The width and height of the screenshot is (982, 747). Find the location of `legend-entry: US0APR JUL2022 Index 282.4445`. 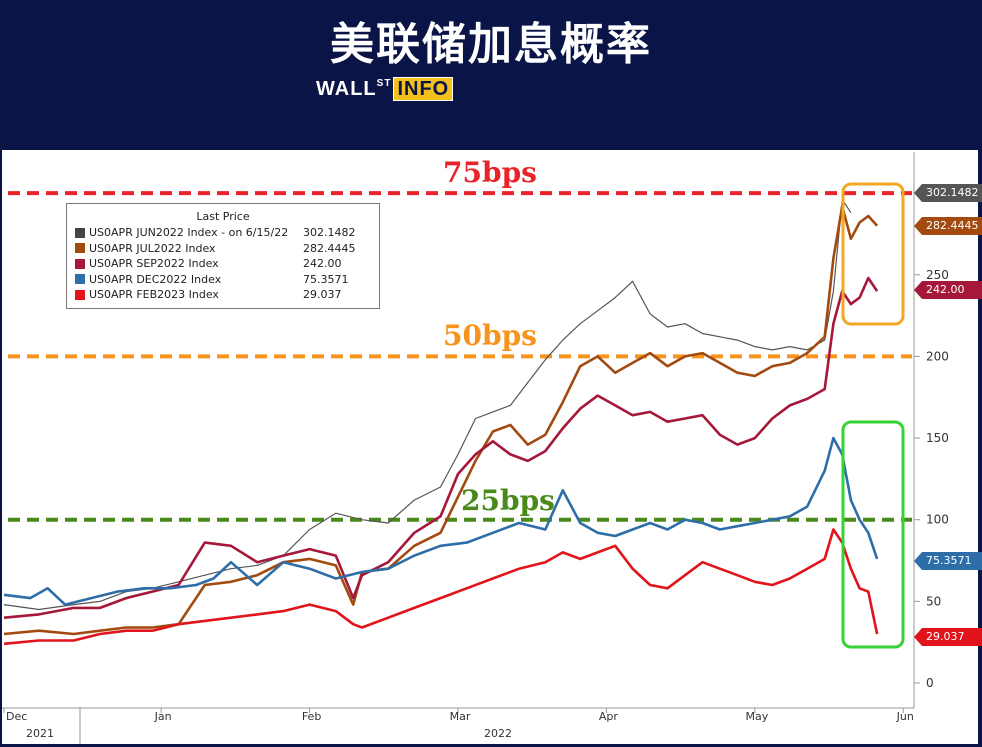

legend-entry: US0APR JUL2022 Index 282.4445 is located at coordinates (223, 249).